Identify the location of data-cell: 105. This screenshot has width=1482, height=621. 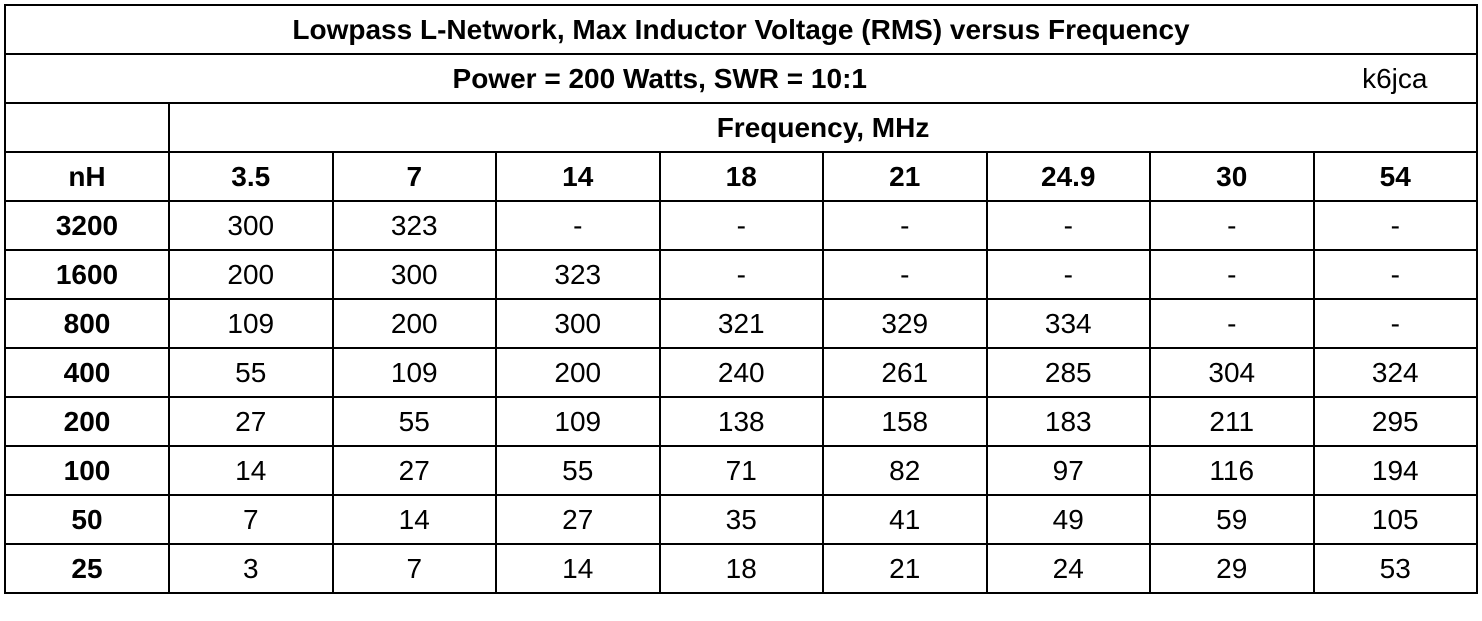
(1395, 519).